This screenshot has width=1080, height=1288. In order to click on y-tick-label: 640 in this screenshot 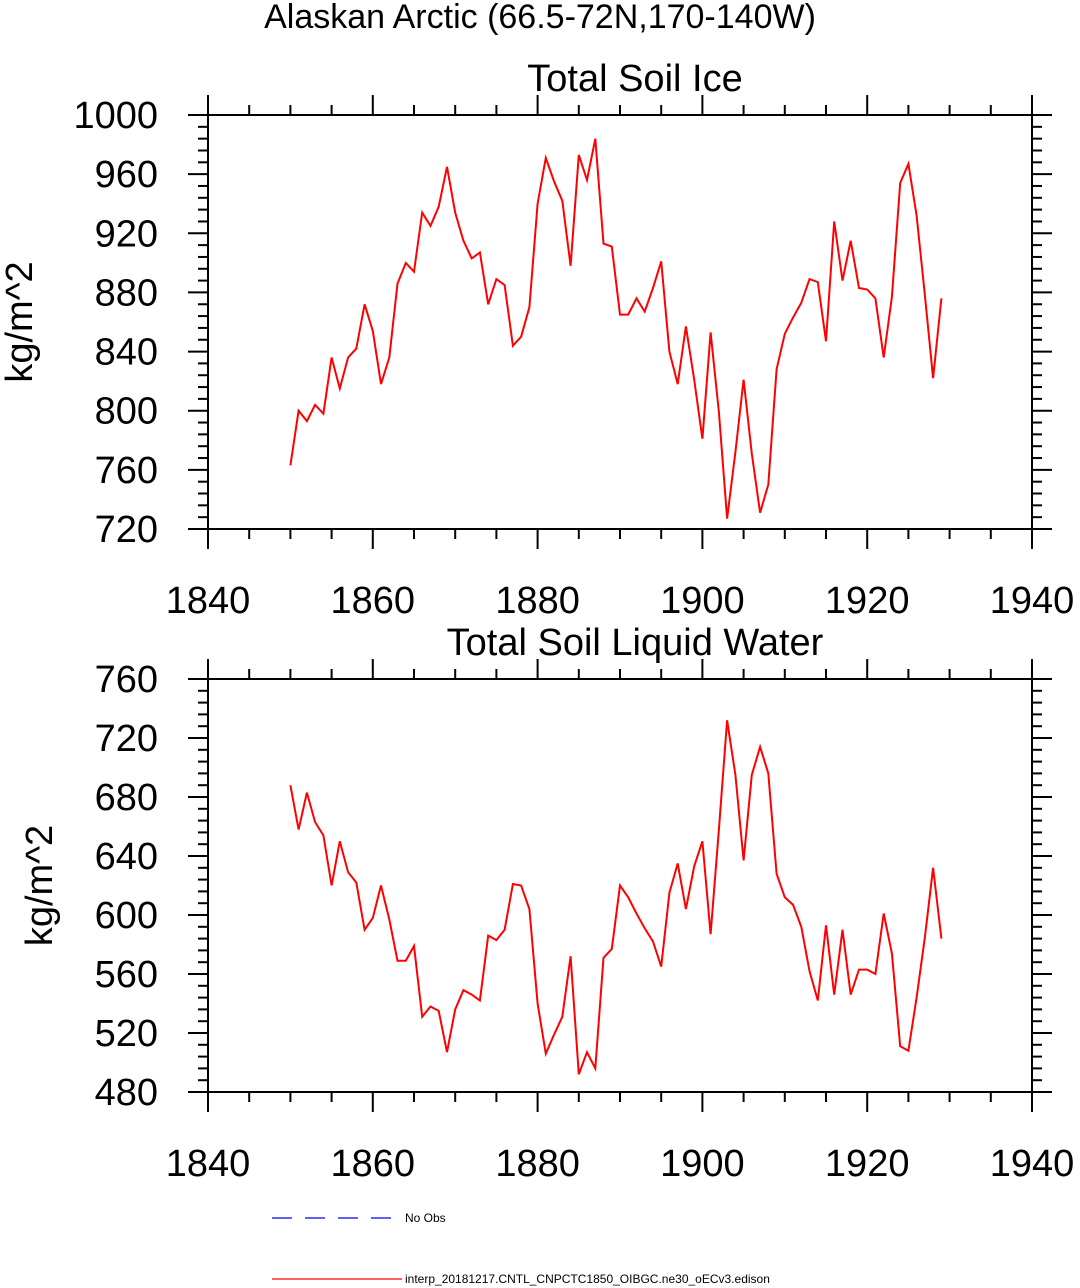, I will do `click(126, 857)`.